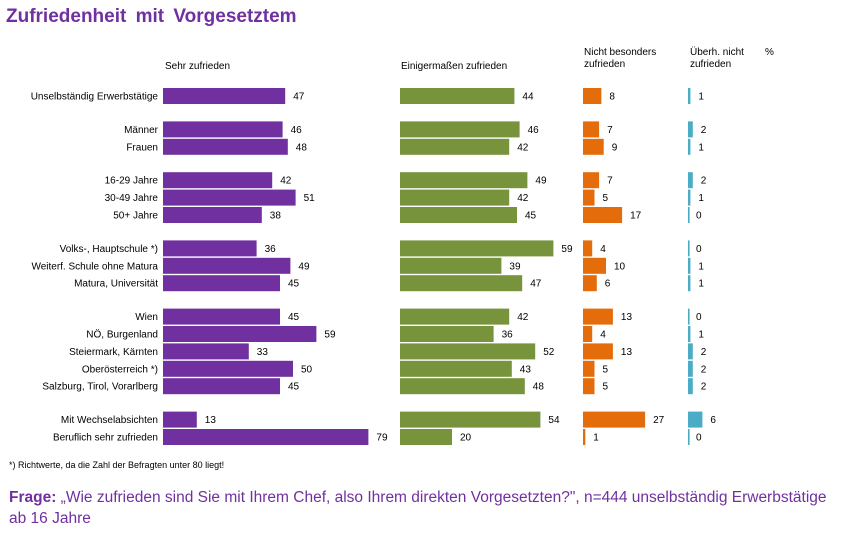  Describe the element at coordinates (627, 317) in the screenshot. I see `value-label: 13` at that location.